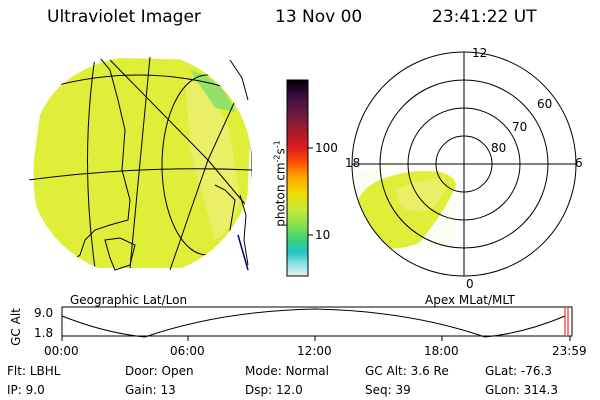 This screenshot has width=600, height=400. What do you see at coordinates (319, 17) in the screenshot?
I see `date-label: 13 Nov 00` at bounding box center [319, 17].